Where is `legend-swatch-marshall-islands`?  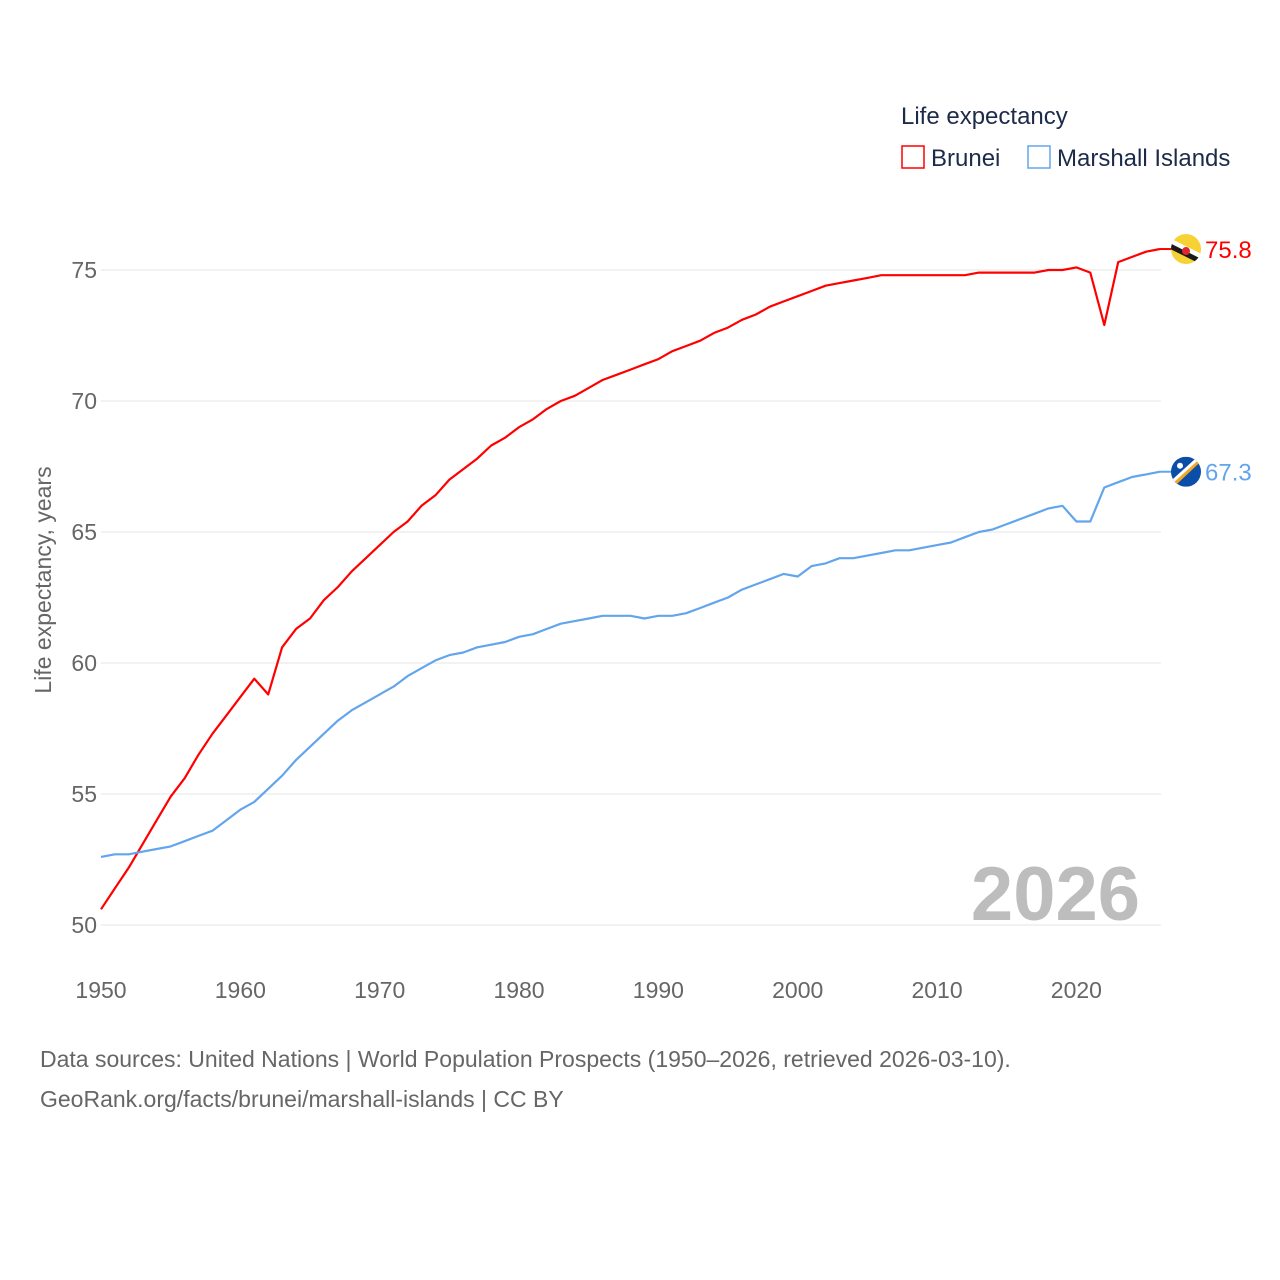 legend-swatch-marshall-islands is located at coordinates (1039, 157).